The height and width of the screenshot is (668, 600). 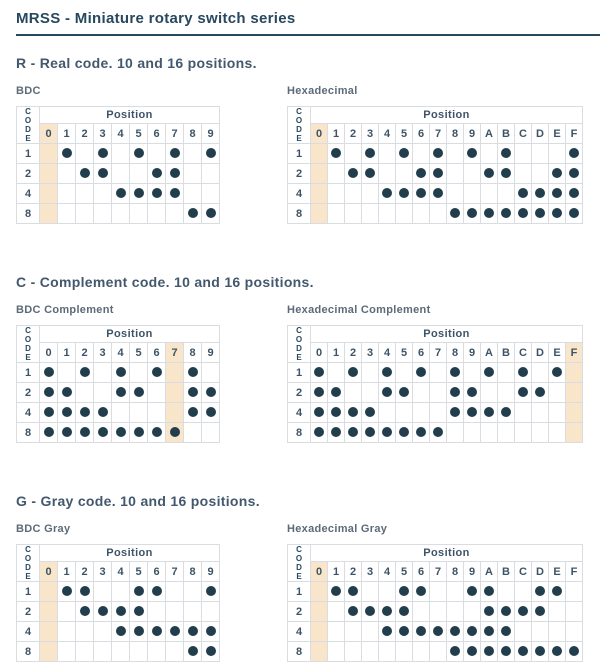 I want to click on row-label: 2, so click(x=299, y=173).